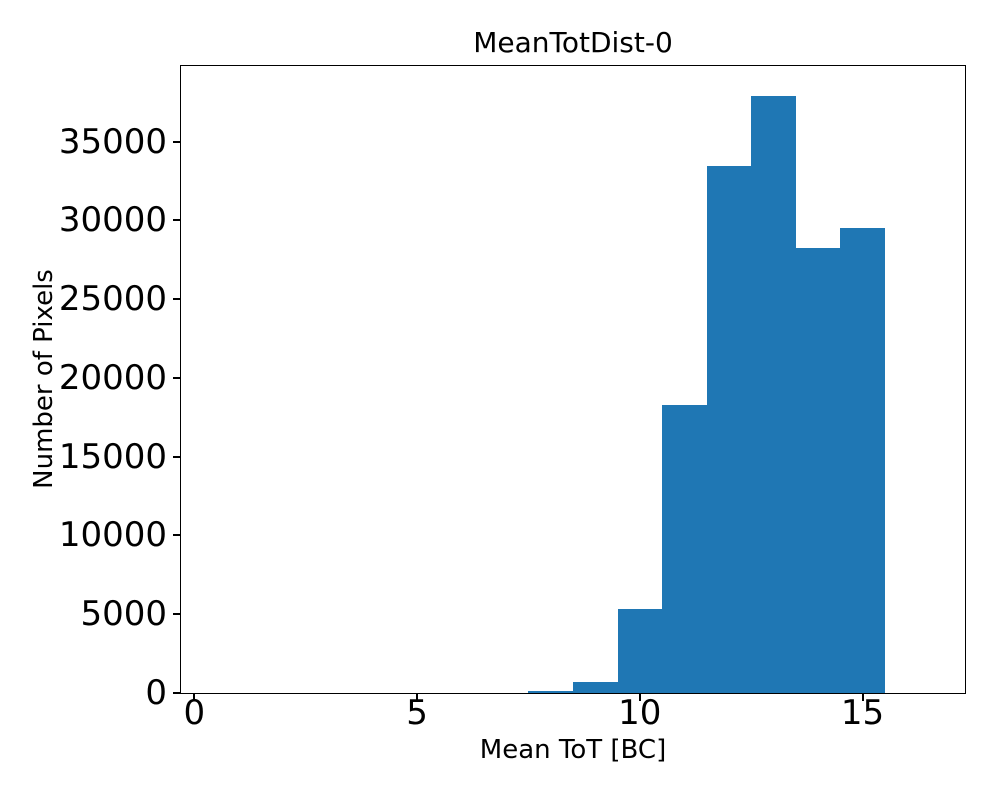  I want to click on y-tick-label: 5000, so click(123, 614).